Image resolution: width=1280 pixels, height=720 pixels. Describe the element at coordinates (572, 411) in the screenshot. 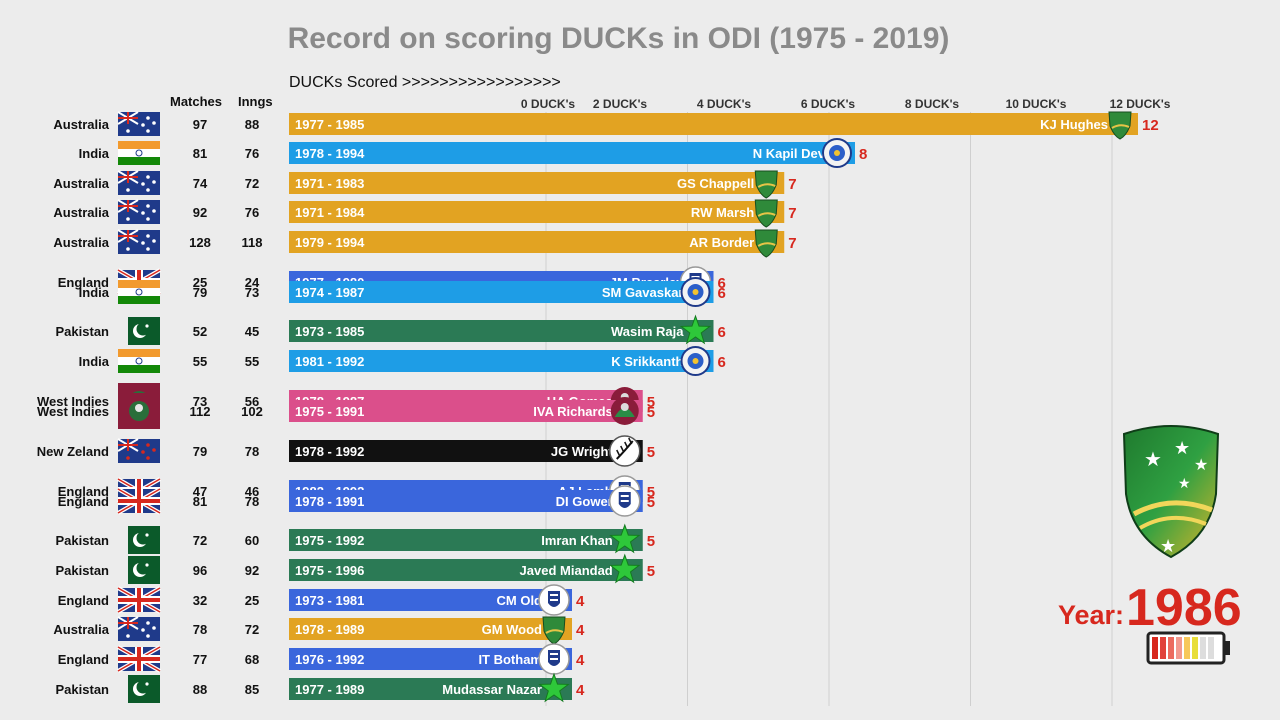

I see `player-name-label: IVA Richards` at that location.